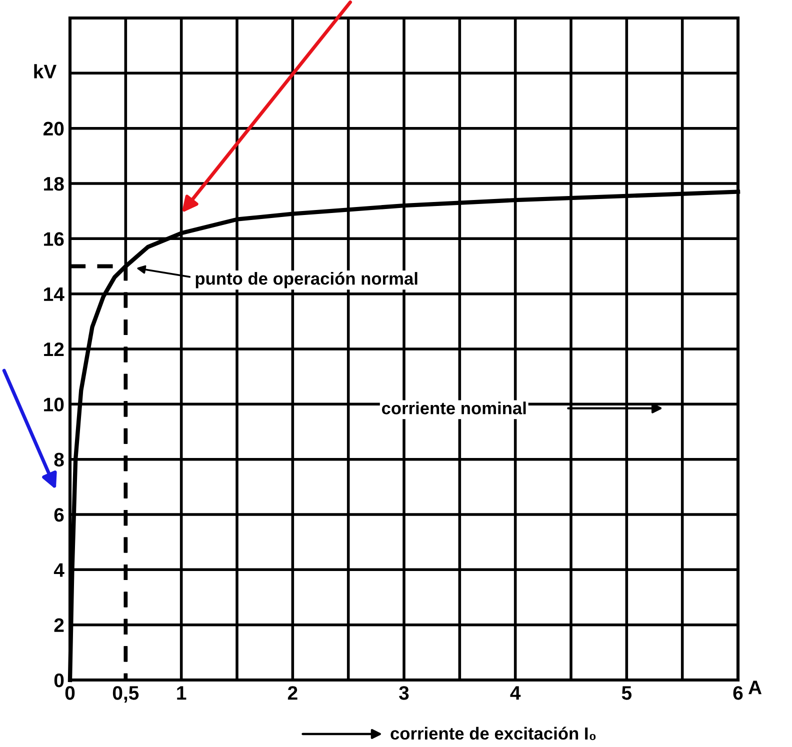 The width and height of the screenshot is (792, 747). I want to click on text: corriente de excitación I₀, so click(493, 733).